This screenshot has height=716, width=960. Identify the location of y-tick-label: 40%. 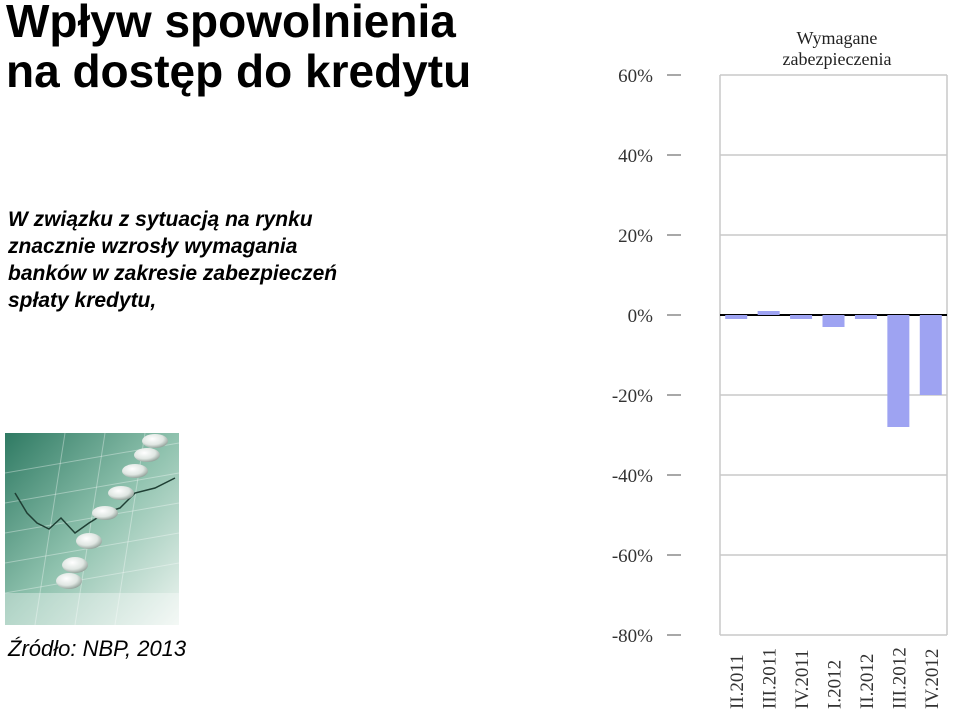
(635, 156).